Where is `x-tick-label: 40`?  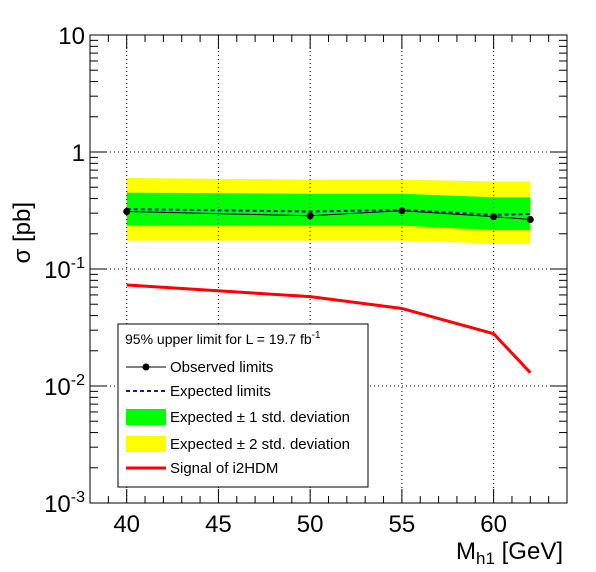 x-tick-label: 40 is located at coordinates (126, 524).